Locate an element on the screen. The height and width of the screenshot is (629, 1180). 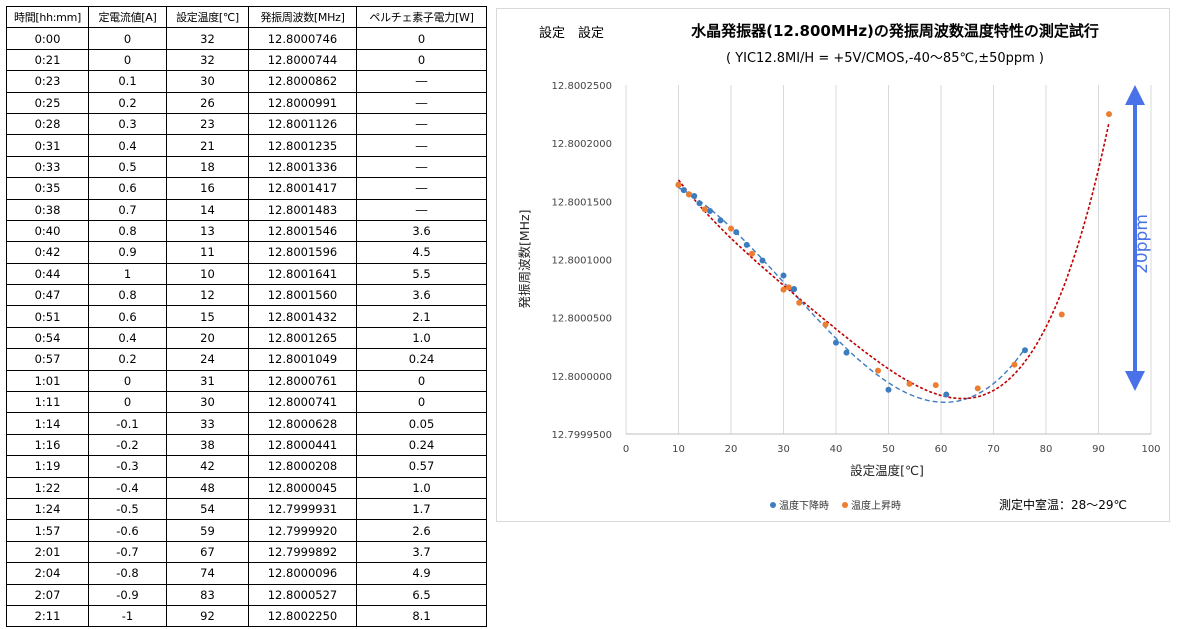
table-cell: 0:33 is located at coordinates (47, 167).